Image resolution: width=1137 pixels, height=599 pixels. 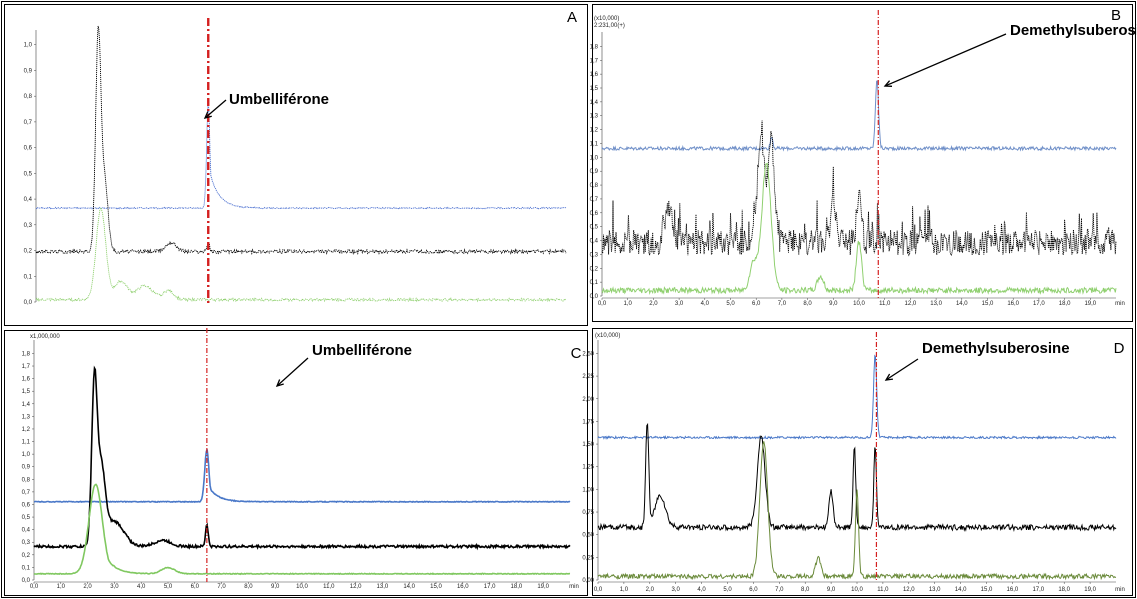 I want to click on panel-d-arrow, so click(x=902, y=369).